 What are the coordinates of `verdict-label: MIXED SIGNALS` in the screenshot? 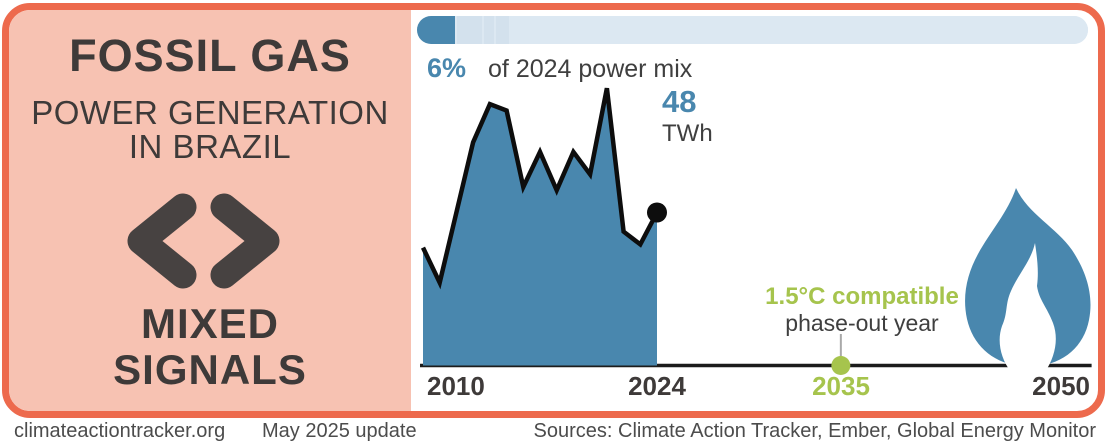 It's located at (210, 347).